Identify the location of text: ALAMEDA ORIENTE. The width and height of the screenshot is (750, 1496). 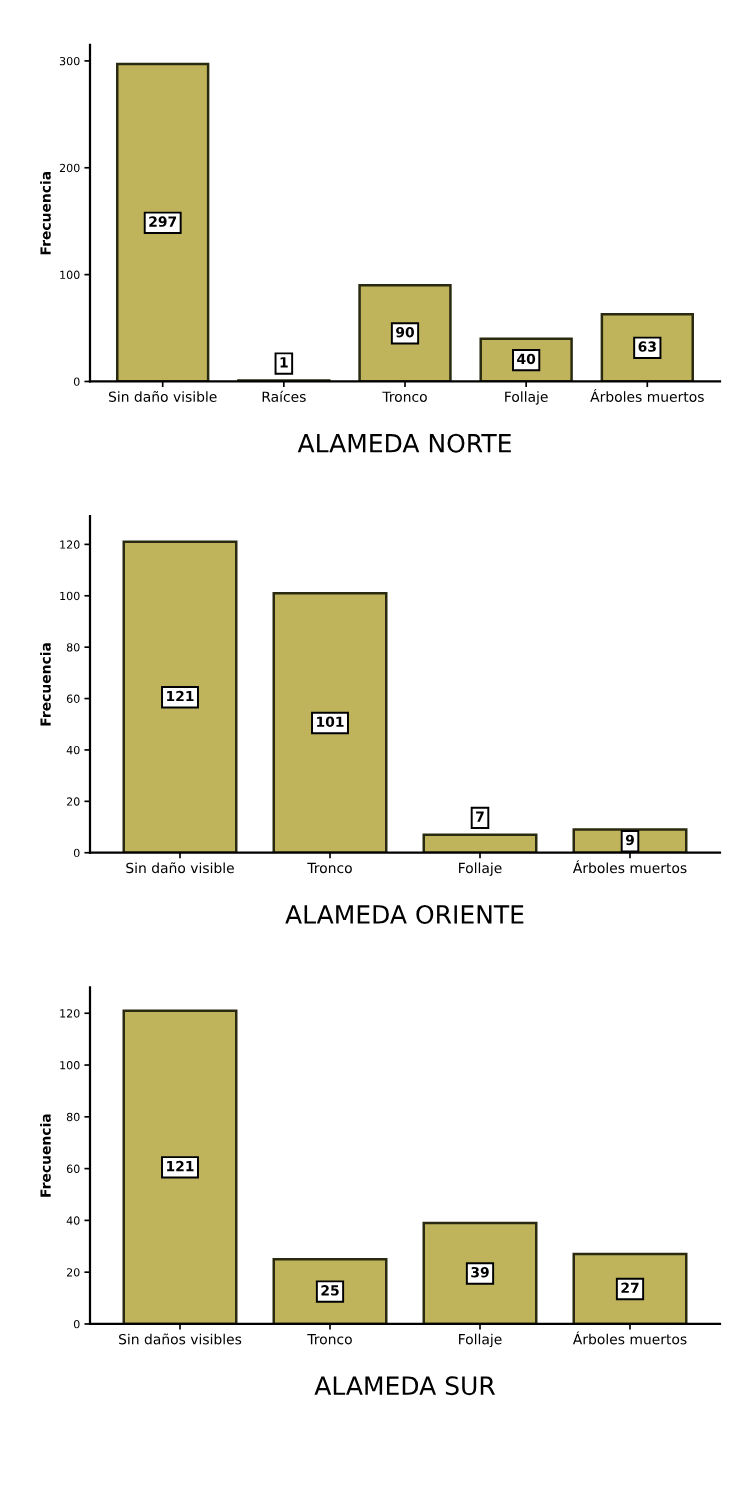
(404, 914).